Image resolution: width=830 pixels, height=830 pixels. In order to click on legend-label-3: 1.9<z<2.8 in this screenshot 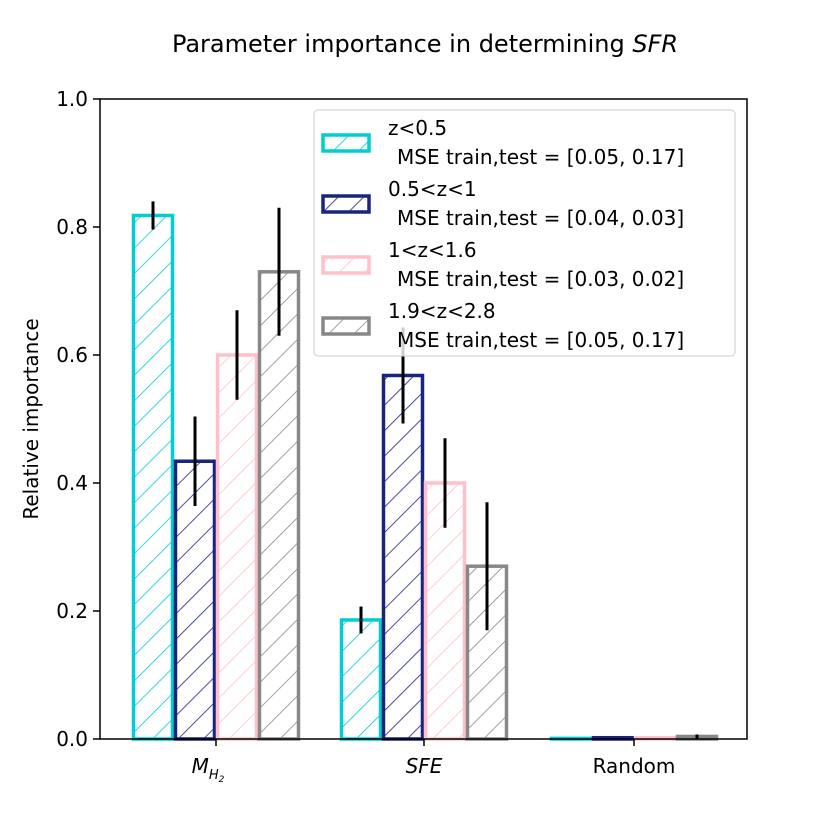, I will do `click(442, 311)`.